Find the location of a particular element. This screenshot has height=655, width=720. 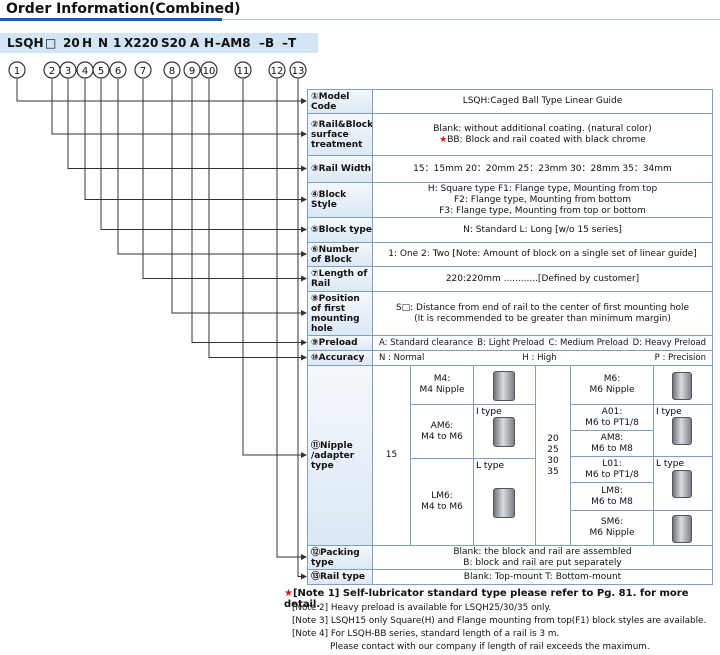

size-value: 25 is located at coordinates (553, 449).